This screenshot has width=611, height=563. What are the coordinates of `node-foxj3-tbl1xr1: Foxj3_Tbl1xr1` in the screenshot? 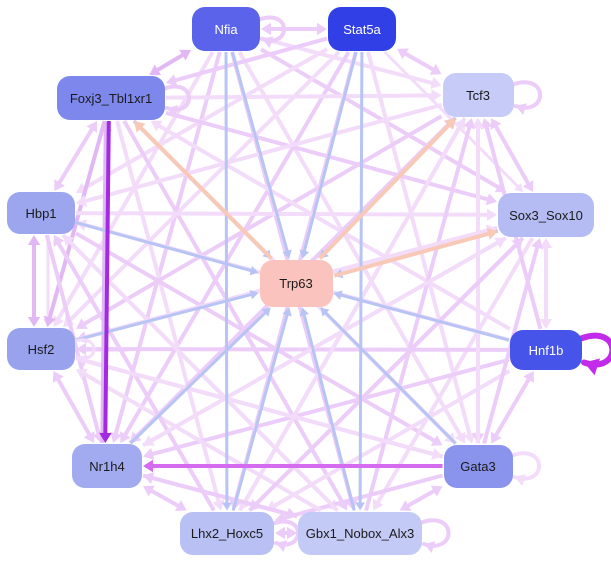 It's located at (111, 98).